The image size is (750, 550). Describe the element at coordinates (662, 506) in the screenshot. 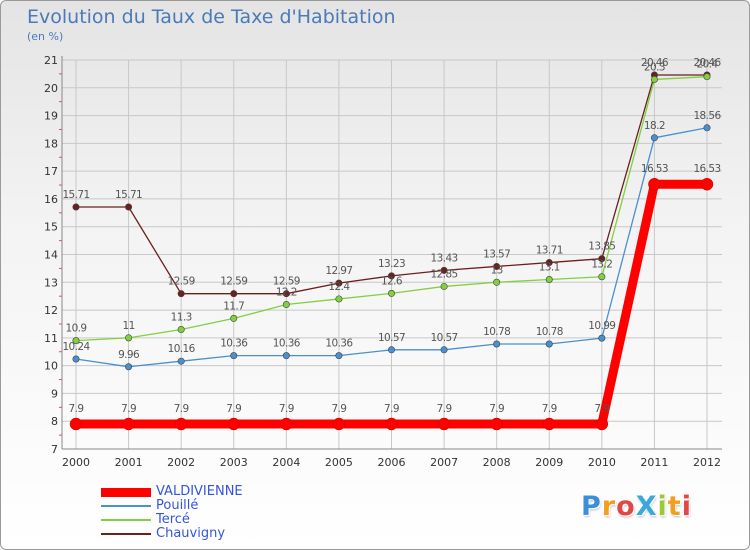

I see `logo-letter: i` at that location.